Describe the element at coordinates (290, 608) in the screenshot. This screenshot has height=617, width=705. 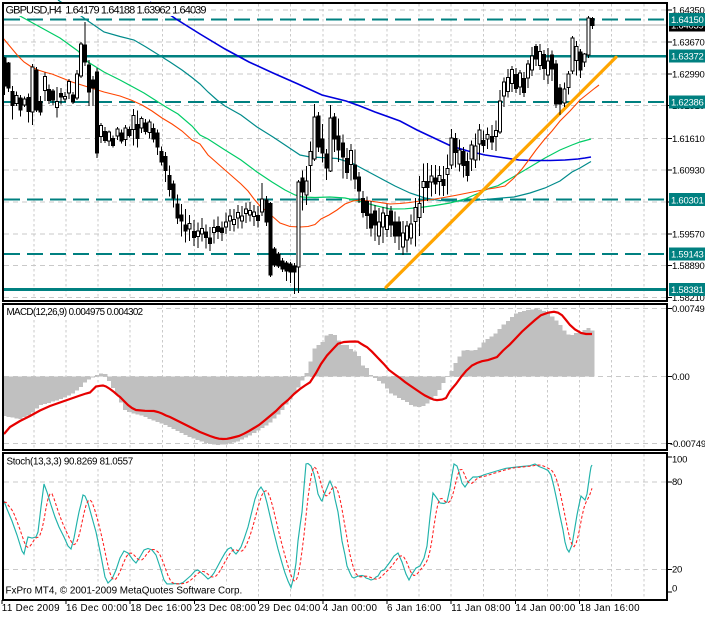
I see `svg-text: 29 Dec 04:00` at that location.